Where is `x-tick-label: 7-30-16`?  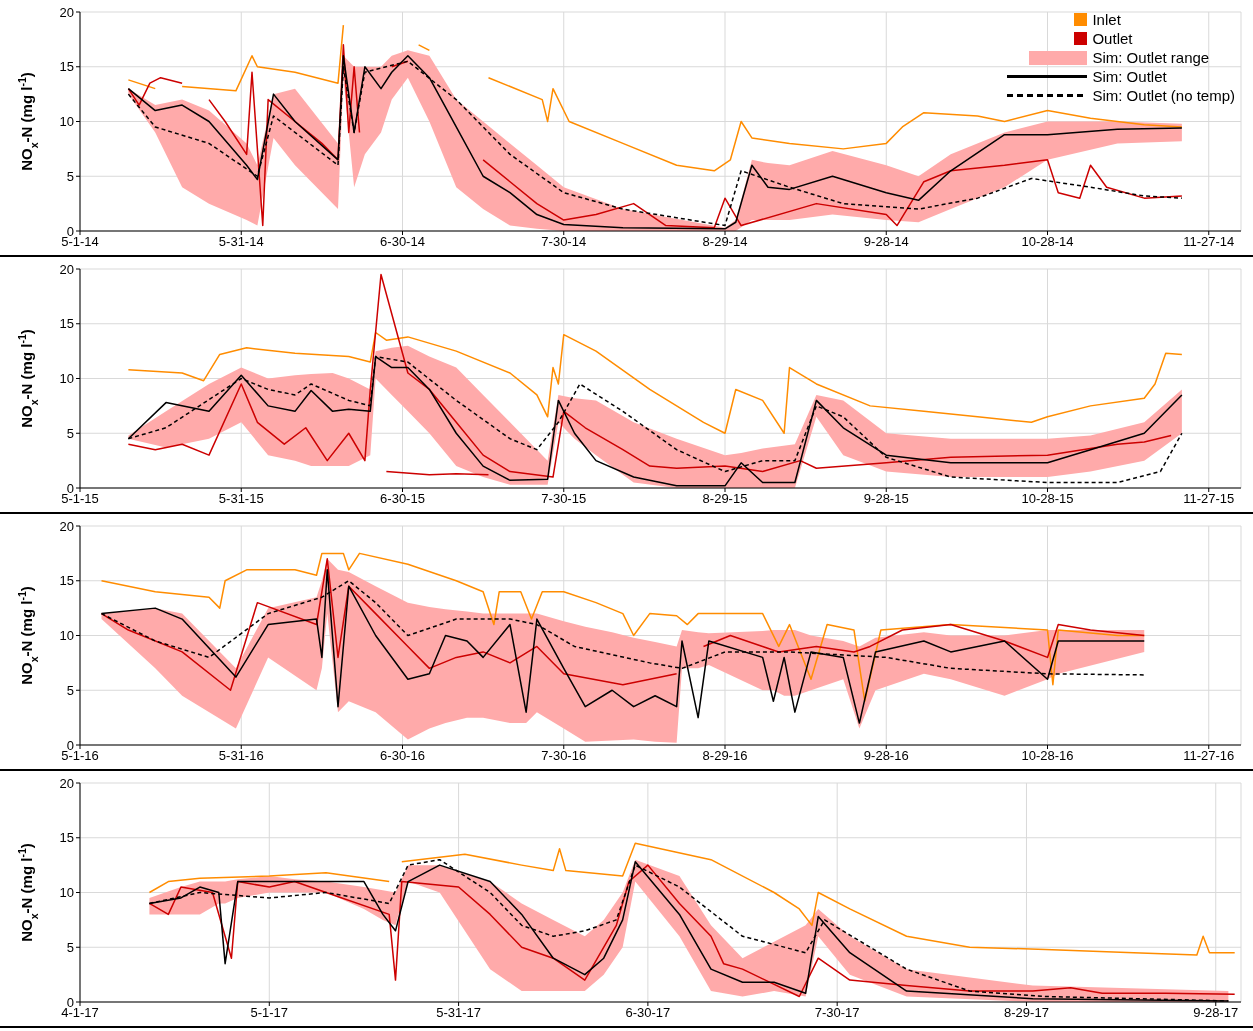
x-tick-label: 7-30-16 is located at coordinates (564, 756).